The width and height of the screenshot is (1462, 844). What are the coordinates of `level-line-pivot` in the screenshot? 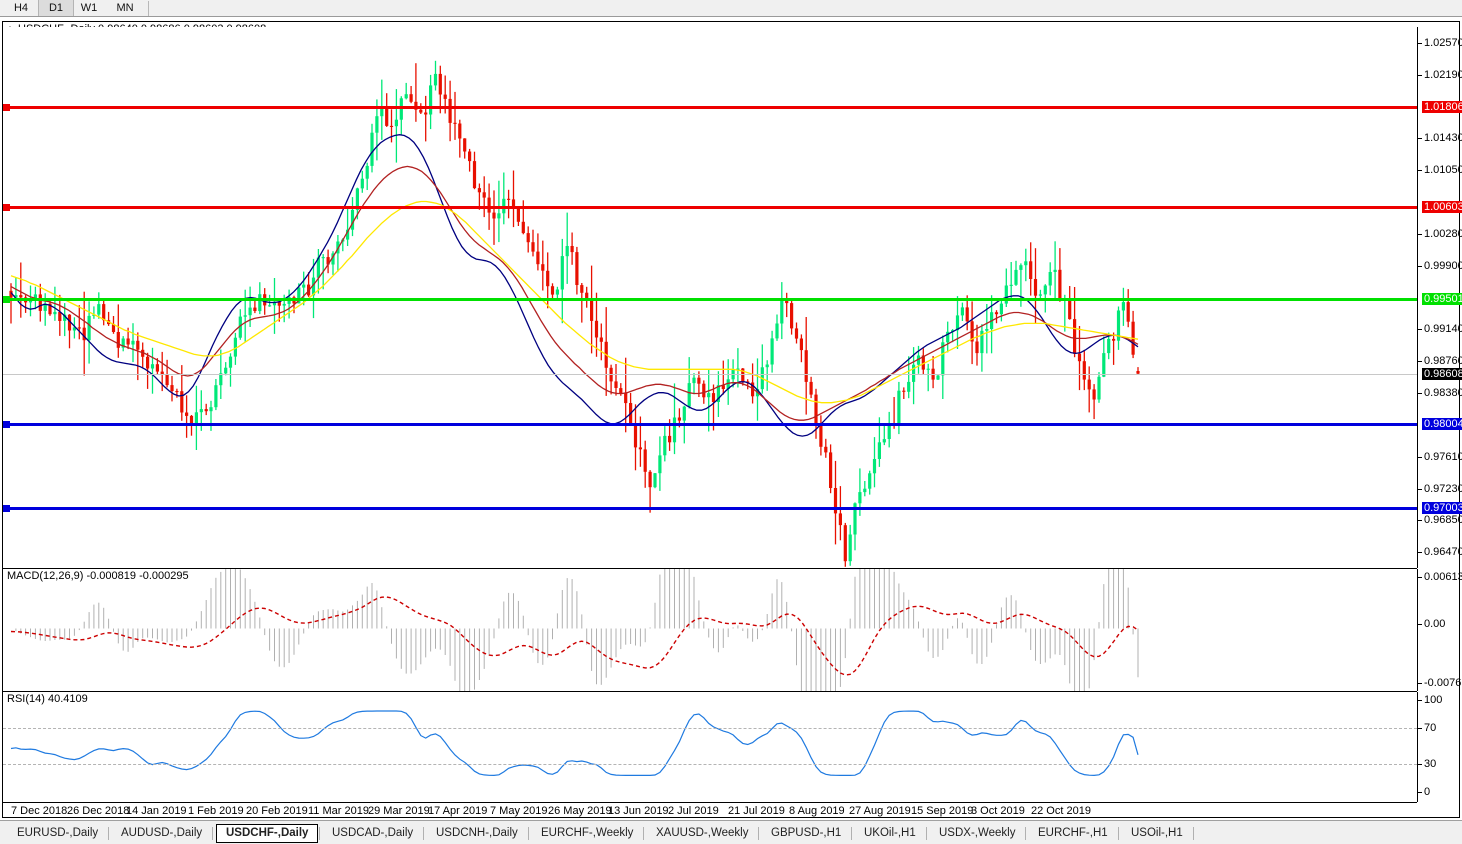 It's located at (710, 300).